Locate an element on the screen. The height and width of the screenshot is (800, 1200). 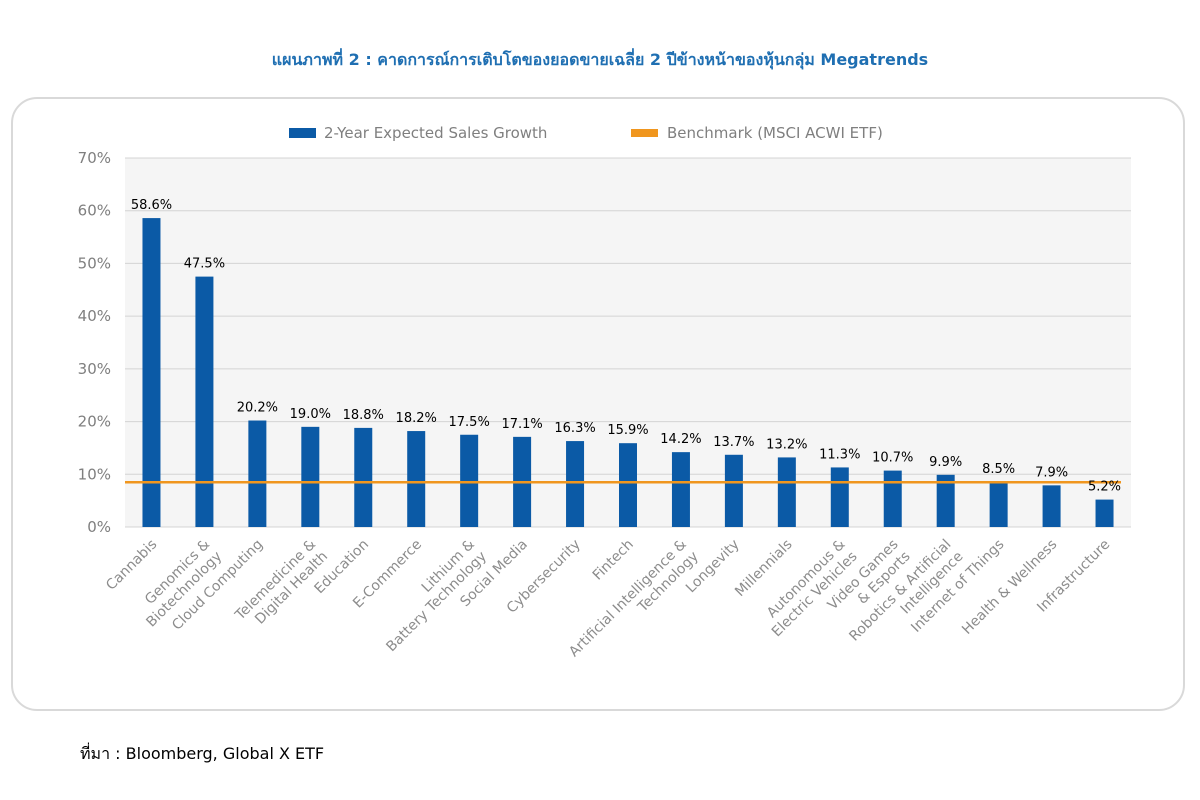
y-tick-label: 70% is located at coordinates (94, 158).